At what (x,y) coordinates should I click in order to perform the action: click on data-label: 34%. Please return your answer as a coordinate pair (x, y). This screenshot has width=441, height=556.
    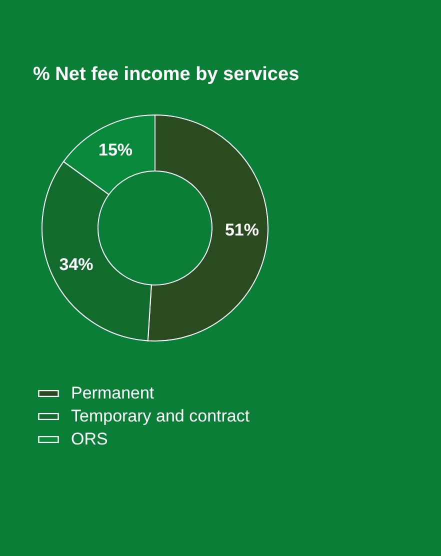
    Looking at the image, I should click on (76, 264).